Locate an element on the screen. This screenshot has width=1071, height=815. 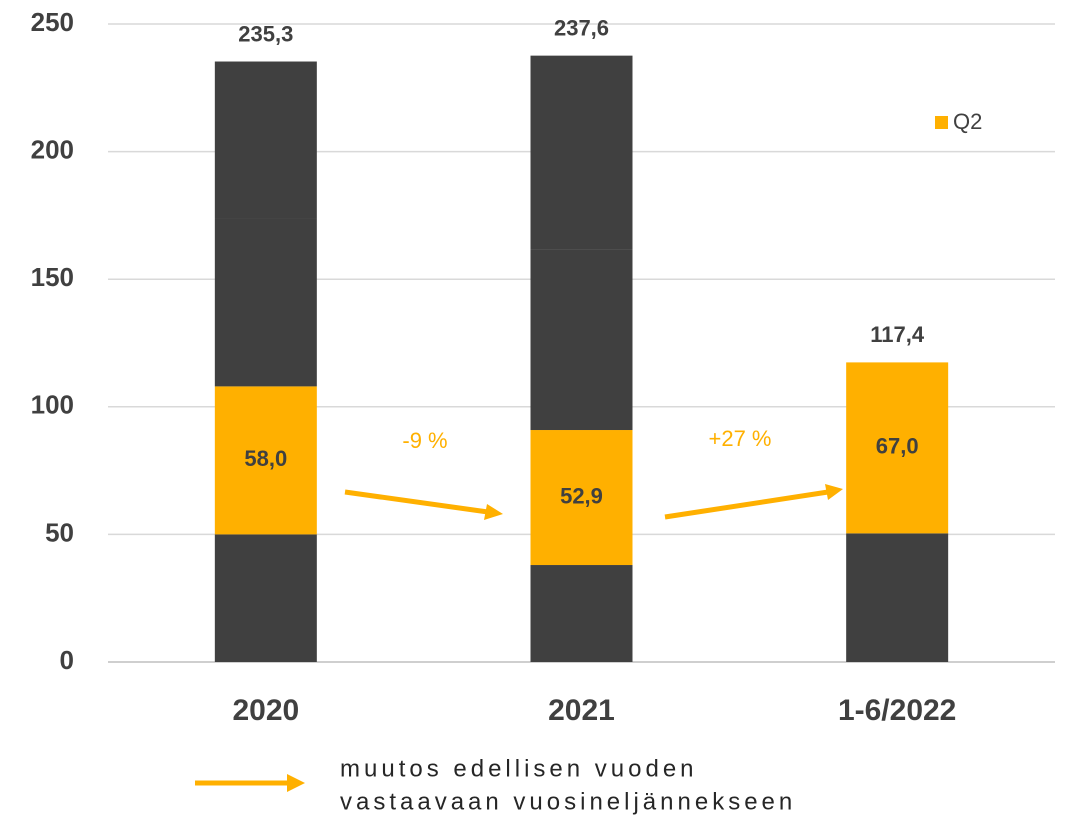
footnote: vastaavaan vuosineljännekseen is located at coordinates (568, 801).